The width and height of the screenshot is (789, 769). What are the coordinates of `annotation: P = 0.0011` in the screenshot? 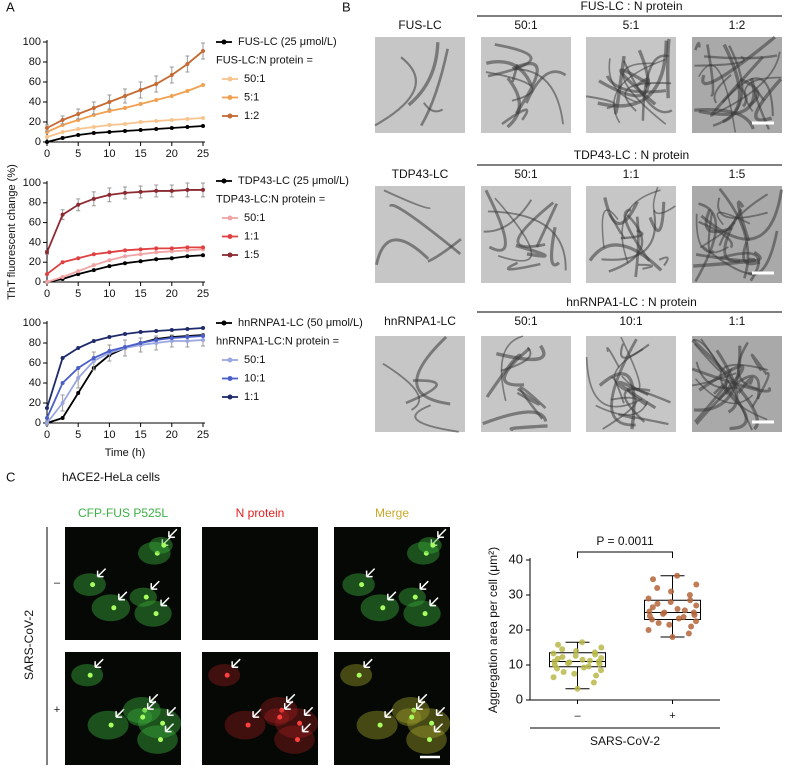 It's located at (625, 541).